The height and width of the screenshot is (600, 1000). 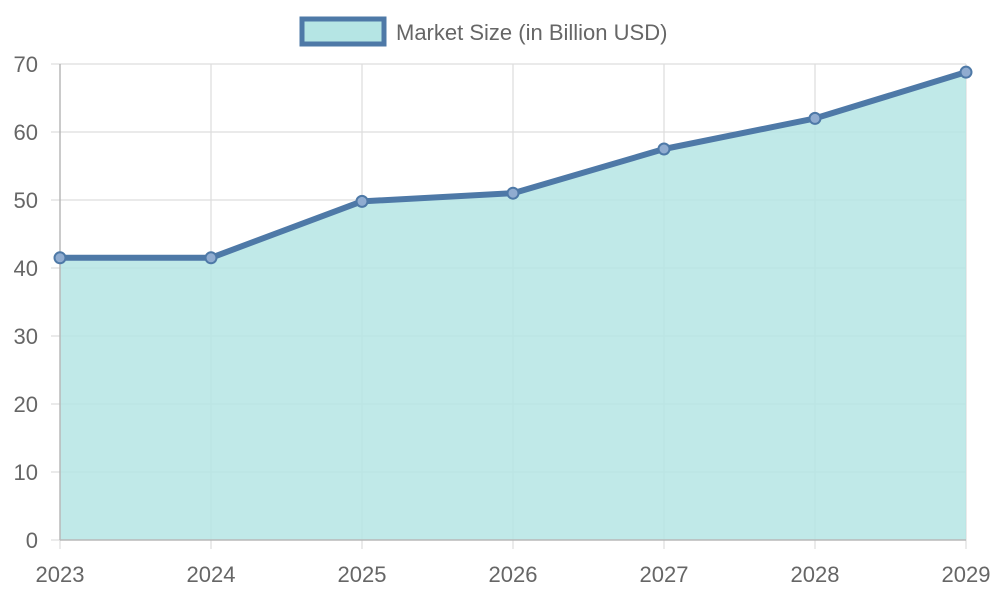 What do you see at coordinates (531, 32) in the screenshot?
I see `legend-label: Market Size (in Billion USD)` at bounding box center [531, 32].